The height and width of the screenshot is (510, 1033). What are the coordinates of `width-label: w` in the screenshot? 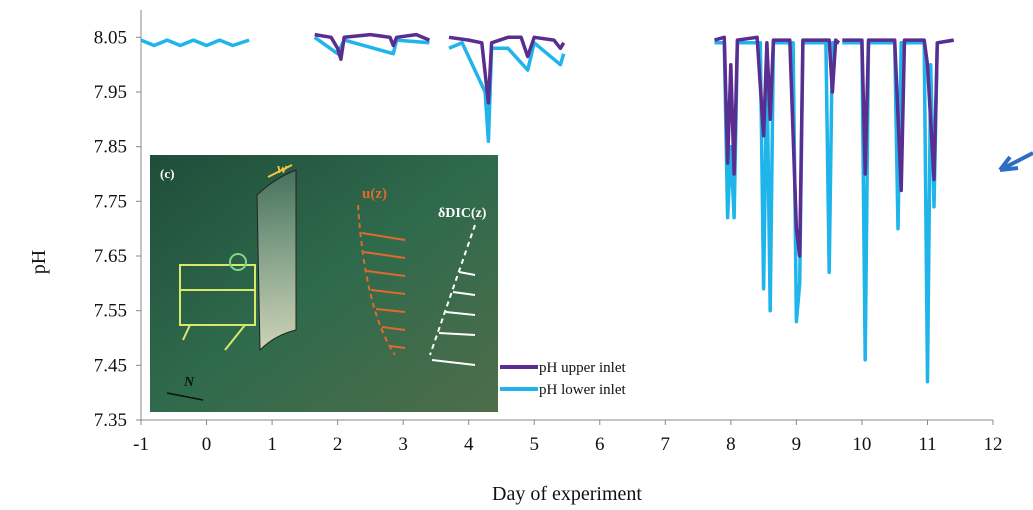 It's located at (282, 169).